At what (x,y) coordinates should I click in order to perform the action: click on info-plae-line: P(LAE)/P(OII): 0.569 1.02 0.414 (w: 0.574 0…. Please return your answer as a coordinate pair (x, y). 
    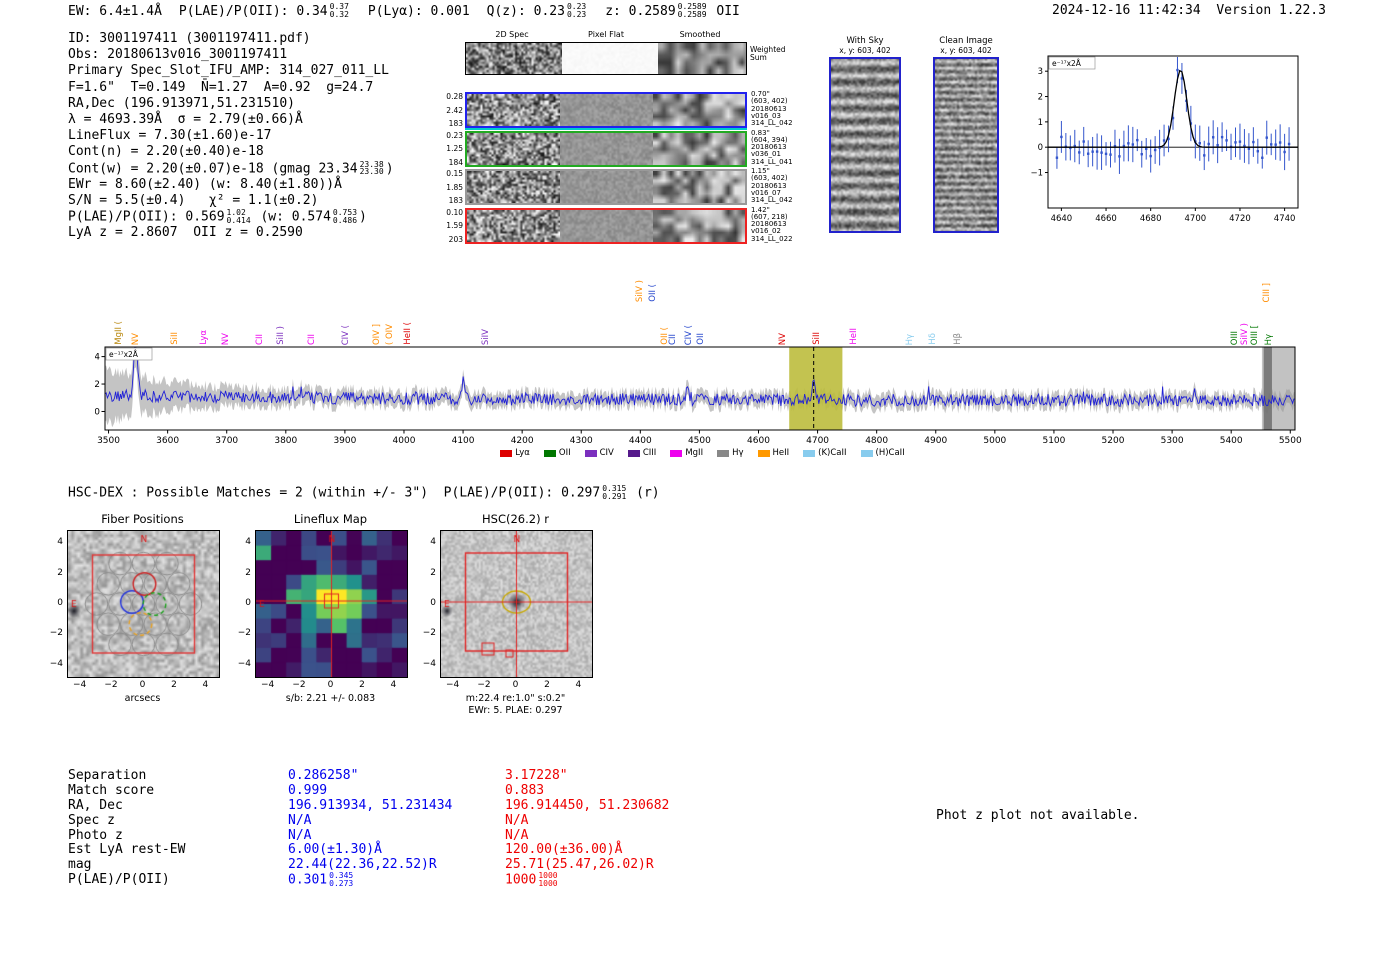
    Looking at the image, I should click on (231, 217).